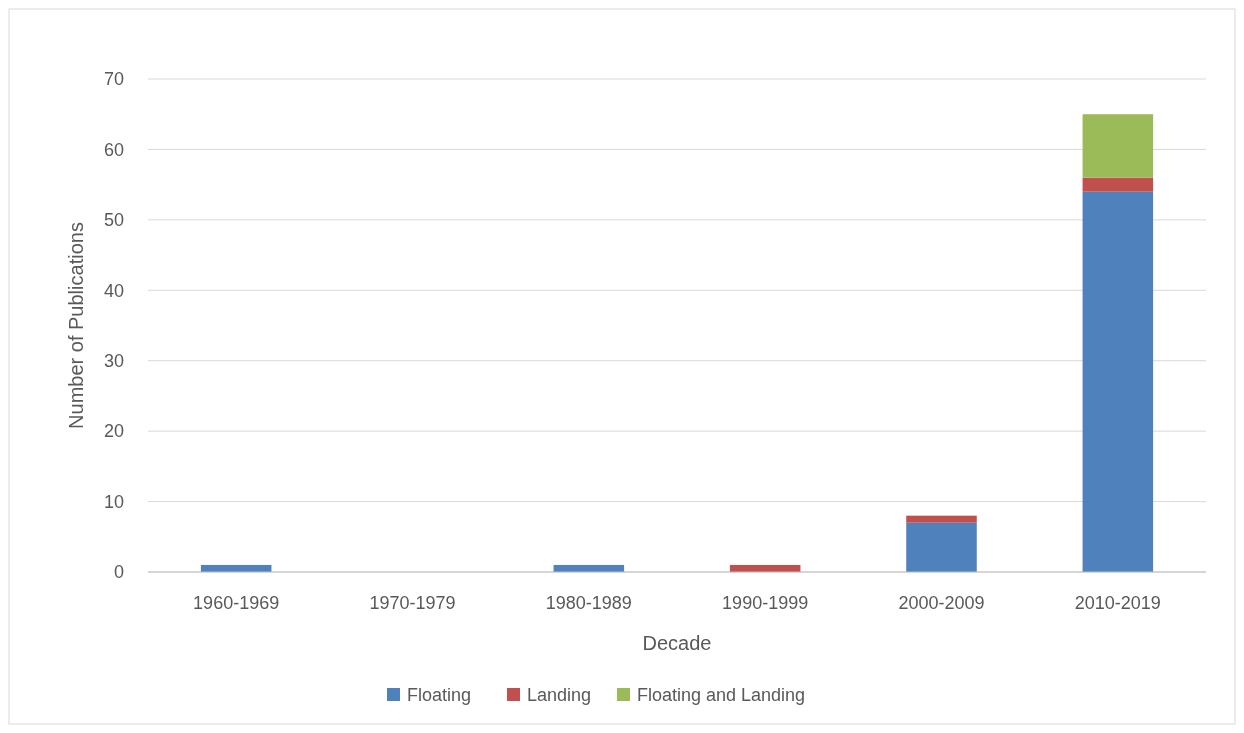 The height and width of the screenshot is (733, 1244). What do you see at coordinates (677, 643) in the screenshot?
I see `x-axis-title: Decade` at bounding box center [677, 643].